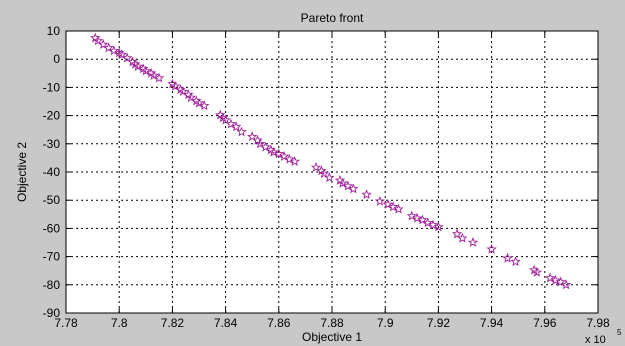 This screenshot has height=346, width=625. I want to click on x-tick-label: 7.8, so click(119, 323).